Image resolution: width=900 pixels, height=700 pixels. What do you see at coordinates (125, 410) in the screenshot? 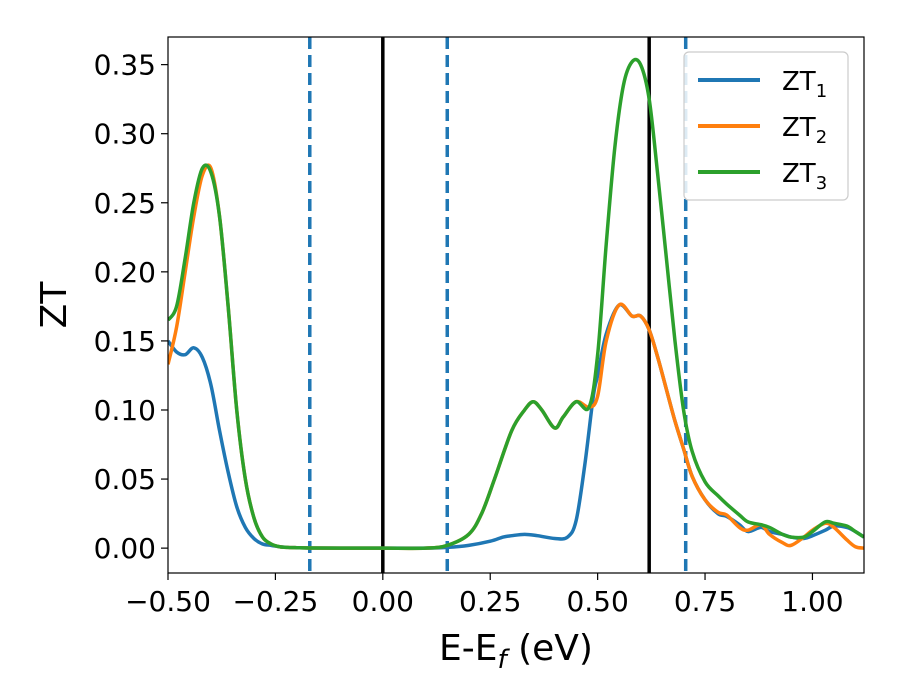
I see `y-tick-label: 0.10` at bounding box center [125, 410].